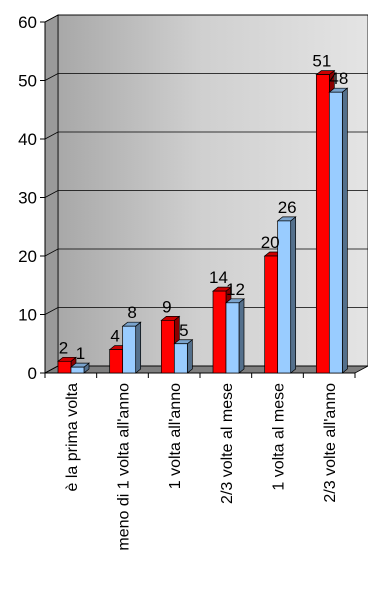 The height and width of the screenshot is (611, 368). What do you see at coordinates (131, 312) in the screenshot?
I see `data-label: 8` at bounding box center [131, 312].